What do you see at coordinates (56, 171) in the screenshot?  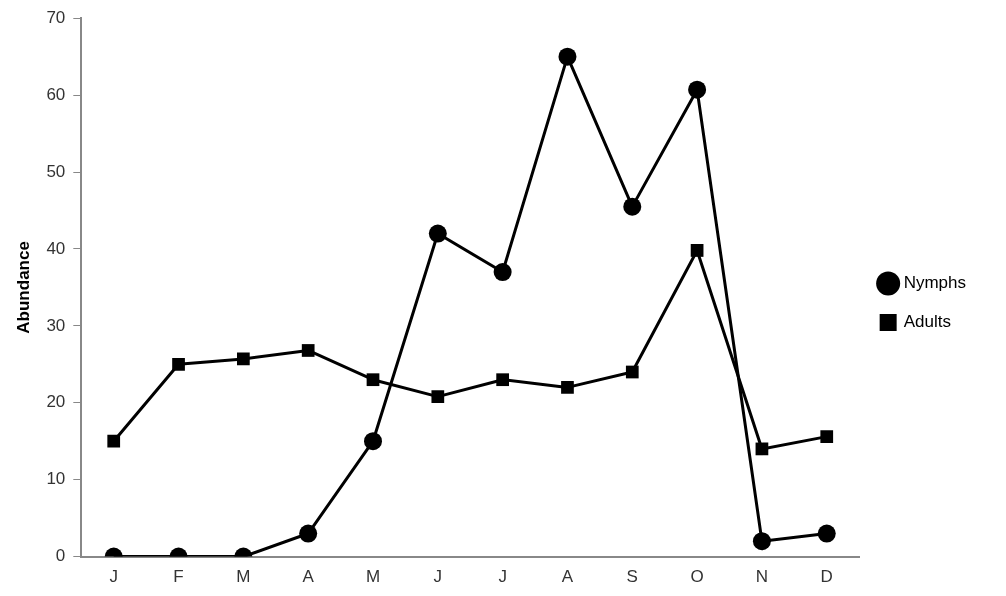 I see `y-tick-label: 50` at bounding box center [56, 171].